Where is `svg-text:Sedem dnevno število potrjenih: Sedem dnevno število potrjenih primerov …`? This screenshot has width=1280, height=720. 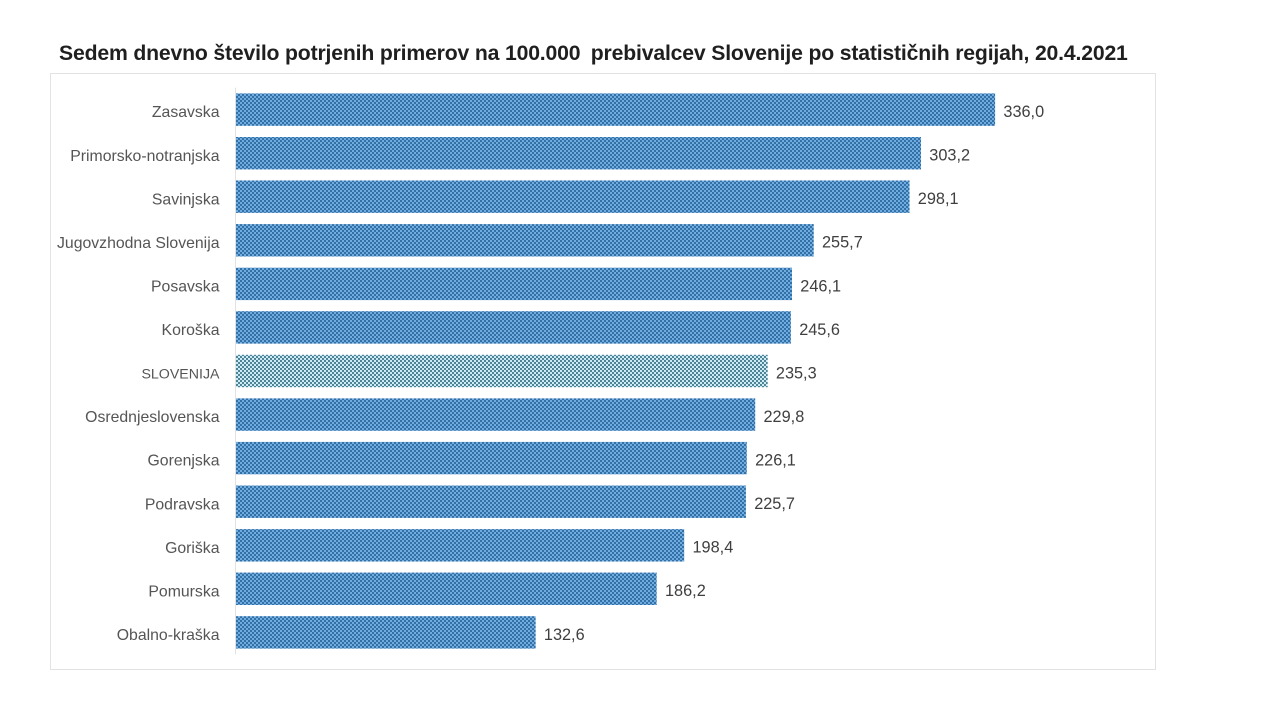
svg-text:Sedem dnevno število potrjenih: Sedem dnevno število potrjenih primerov … is located at coordinates (593, 53).